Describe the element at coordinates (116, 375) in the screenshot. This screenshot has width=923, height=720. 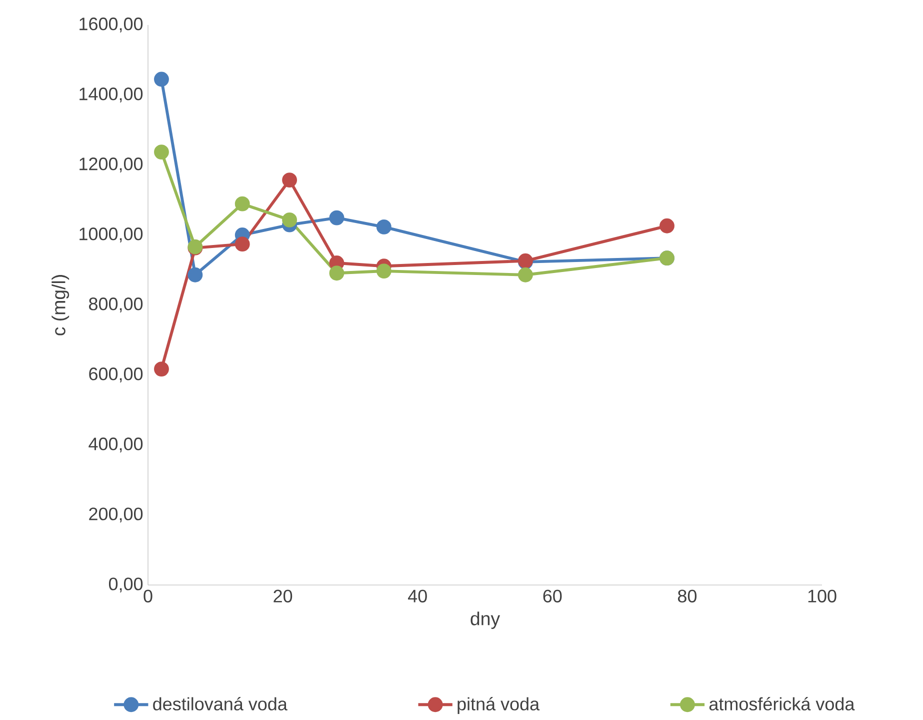
I see `y-tick-label: 600,00` at that location.